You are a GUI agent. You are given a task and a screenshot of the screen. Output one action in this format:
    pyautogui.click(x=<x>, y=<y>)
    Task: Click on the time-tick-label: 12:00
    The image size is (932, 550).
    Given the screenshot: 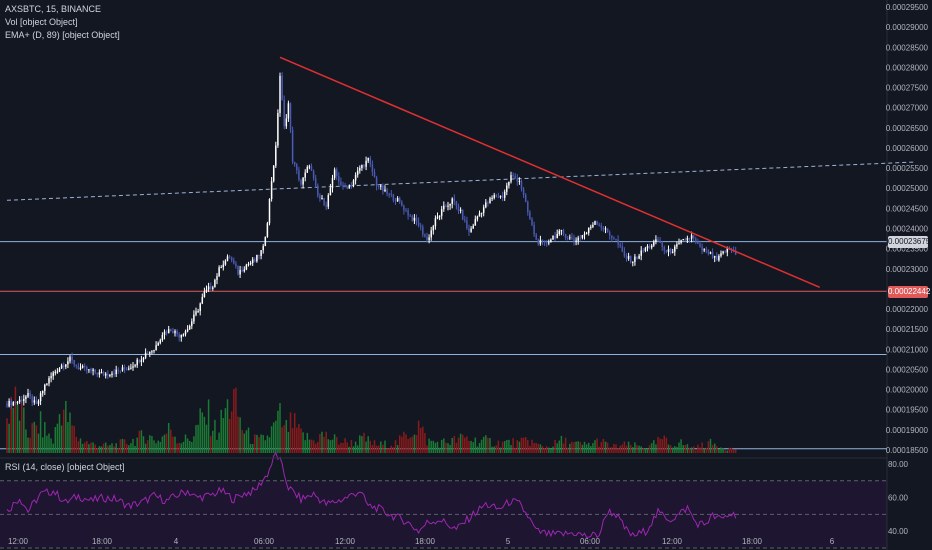 What is the action you would take?
    pyautogui.click(x=672, y=541)
    